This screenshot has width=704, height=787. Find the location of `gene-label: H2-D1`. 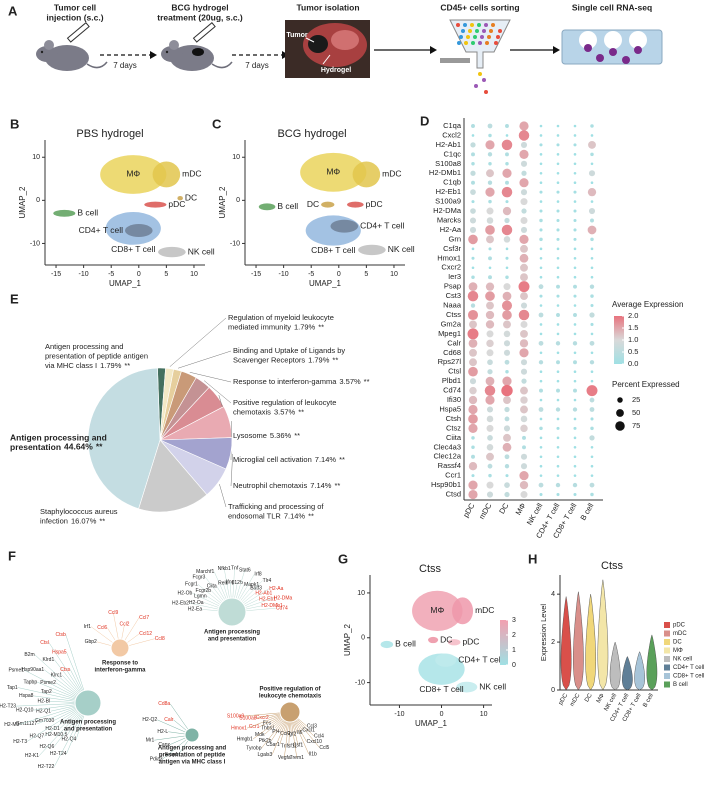

gene-label: H2-D1 is located at coordinates (52, 729).